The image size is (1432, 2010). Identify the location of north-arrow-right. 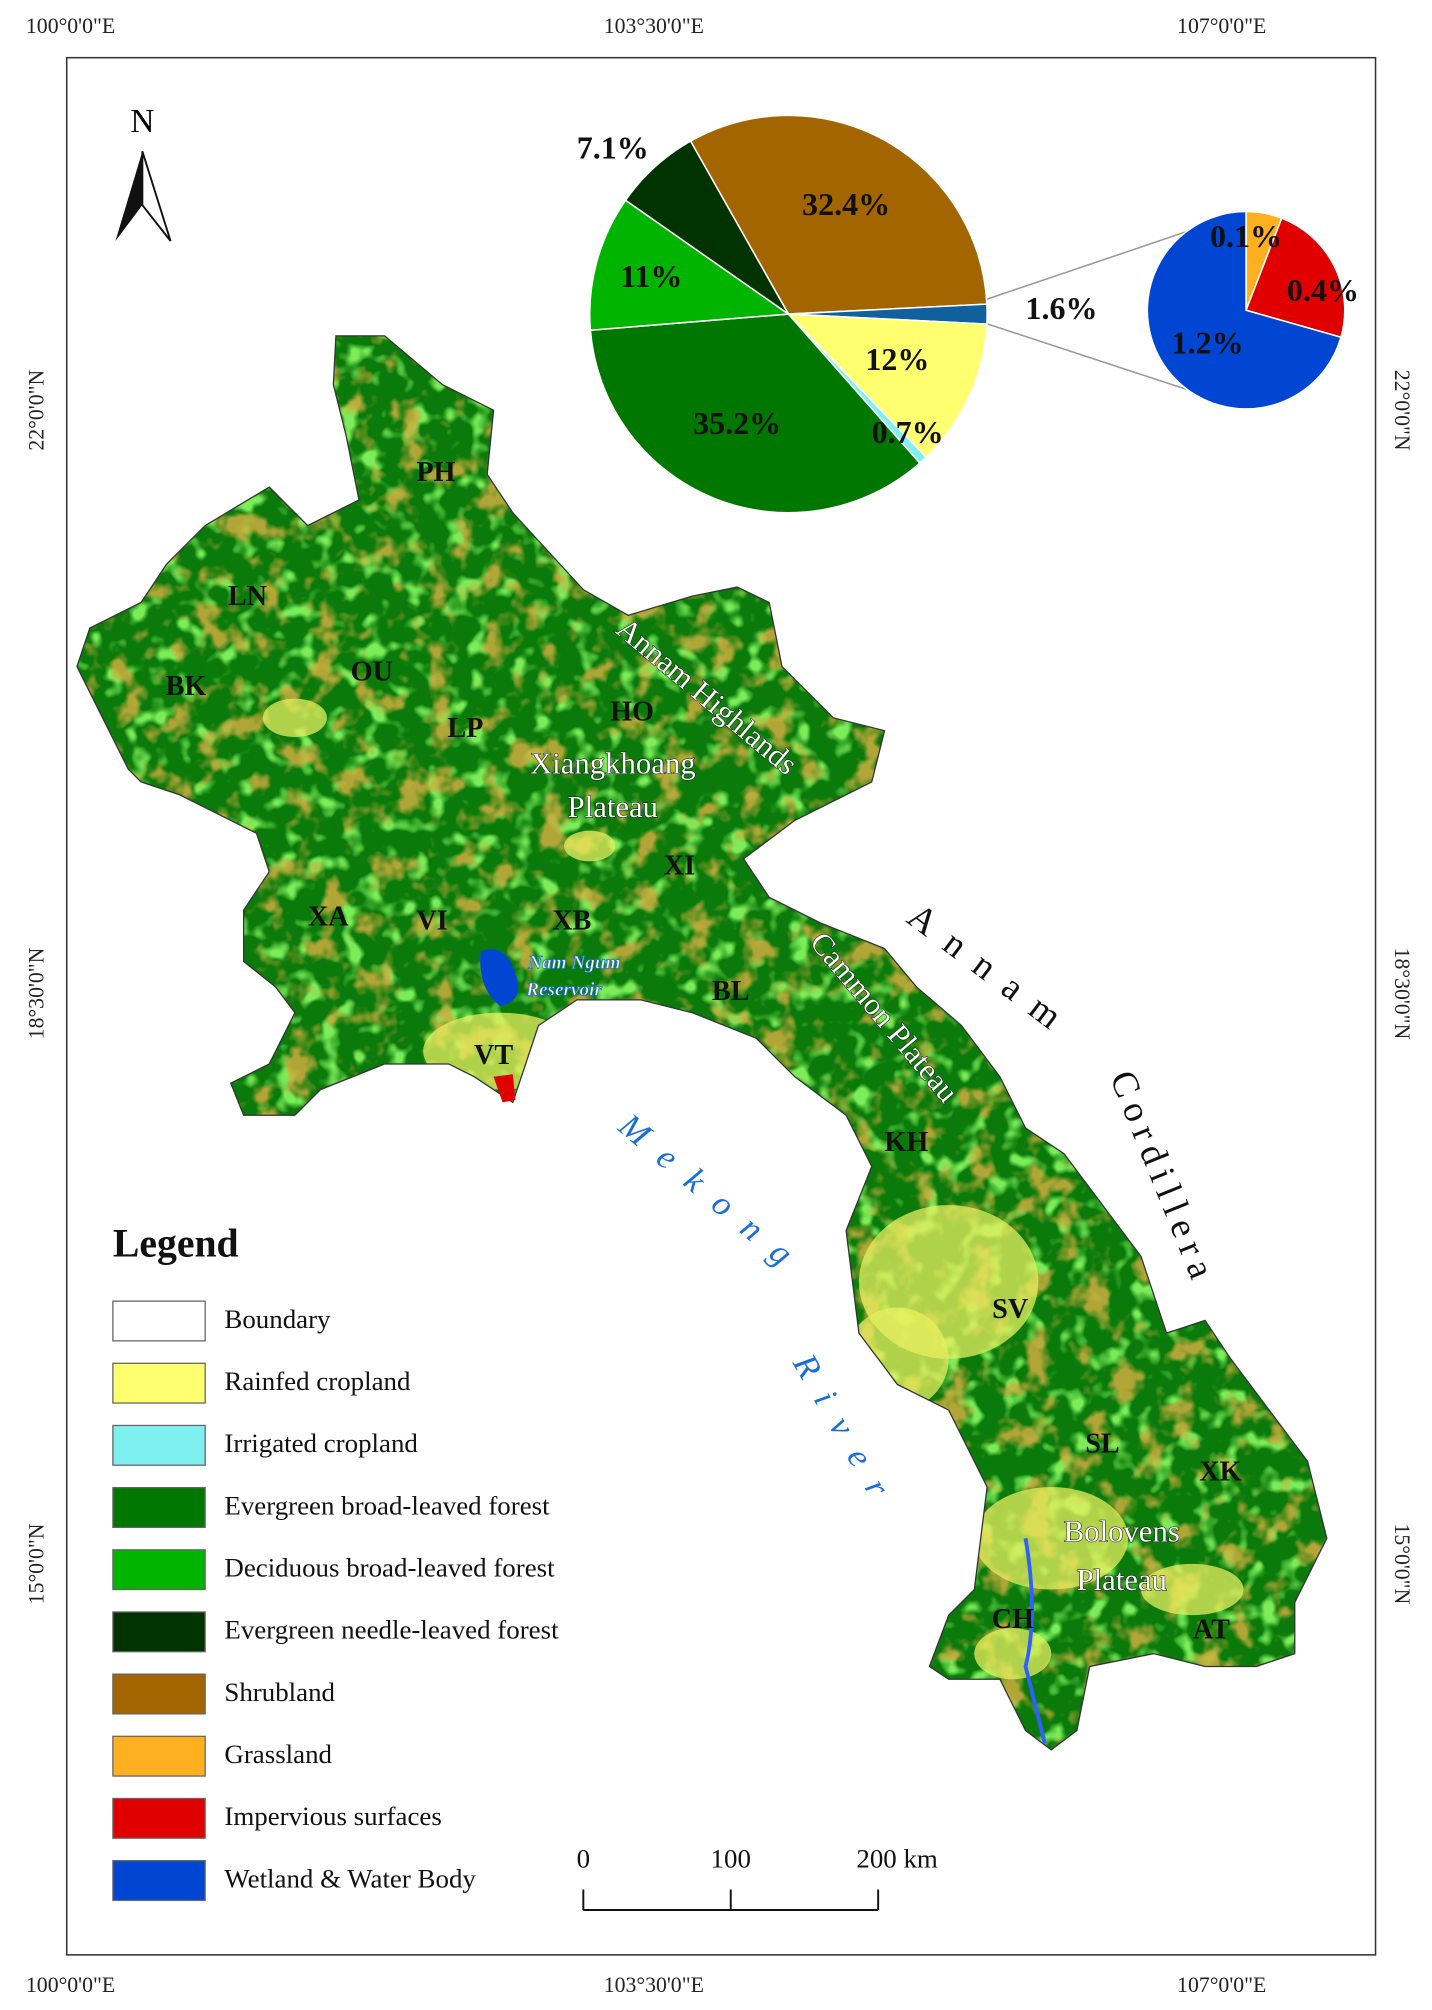
(156, 196).